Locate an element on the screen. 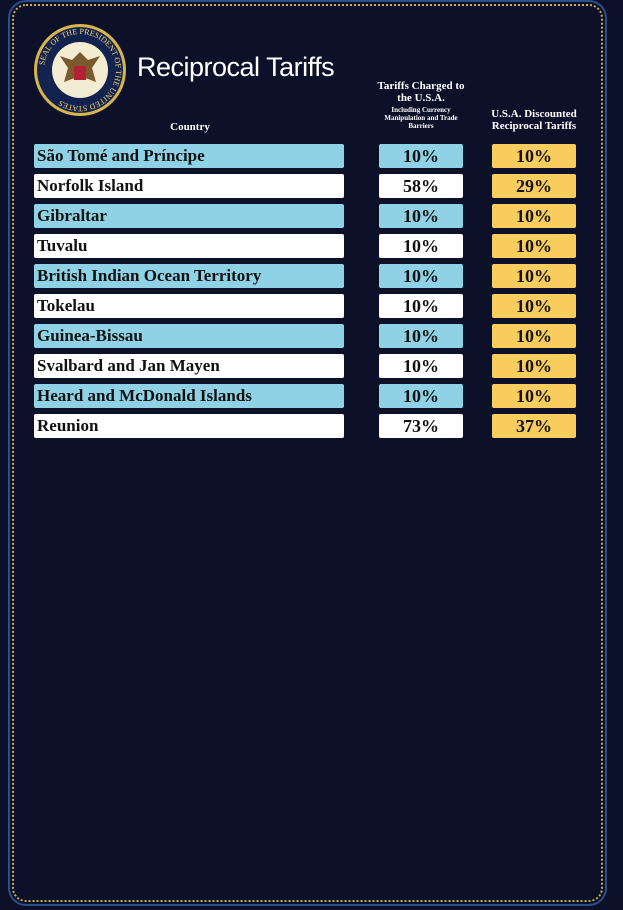 The image size is (623, 910). country-cell: Tuvalu is located at coordinates (189, 246).